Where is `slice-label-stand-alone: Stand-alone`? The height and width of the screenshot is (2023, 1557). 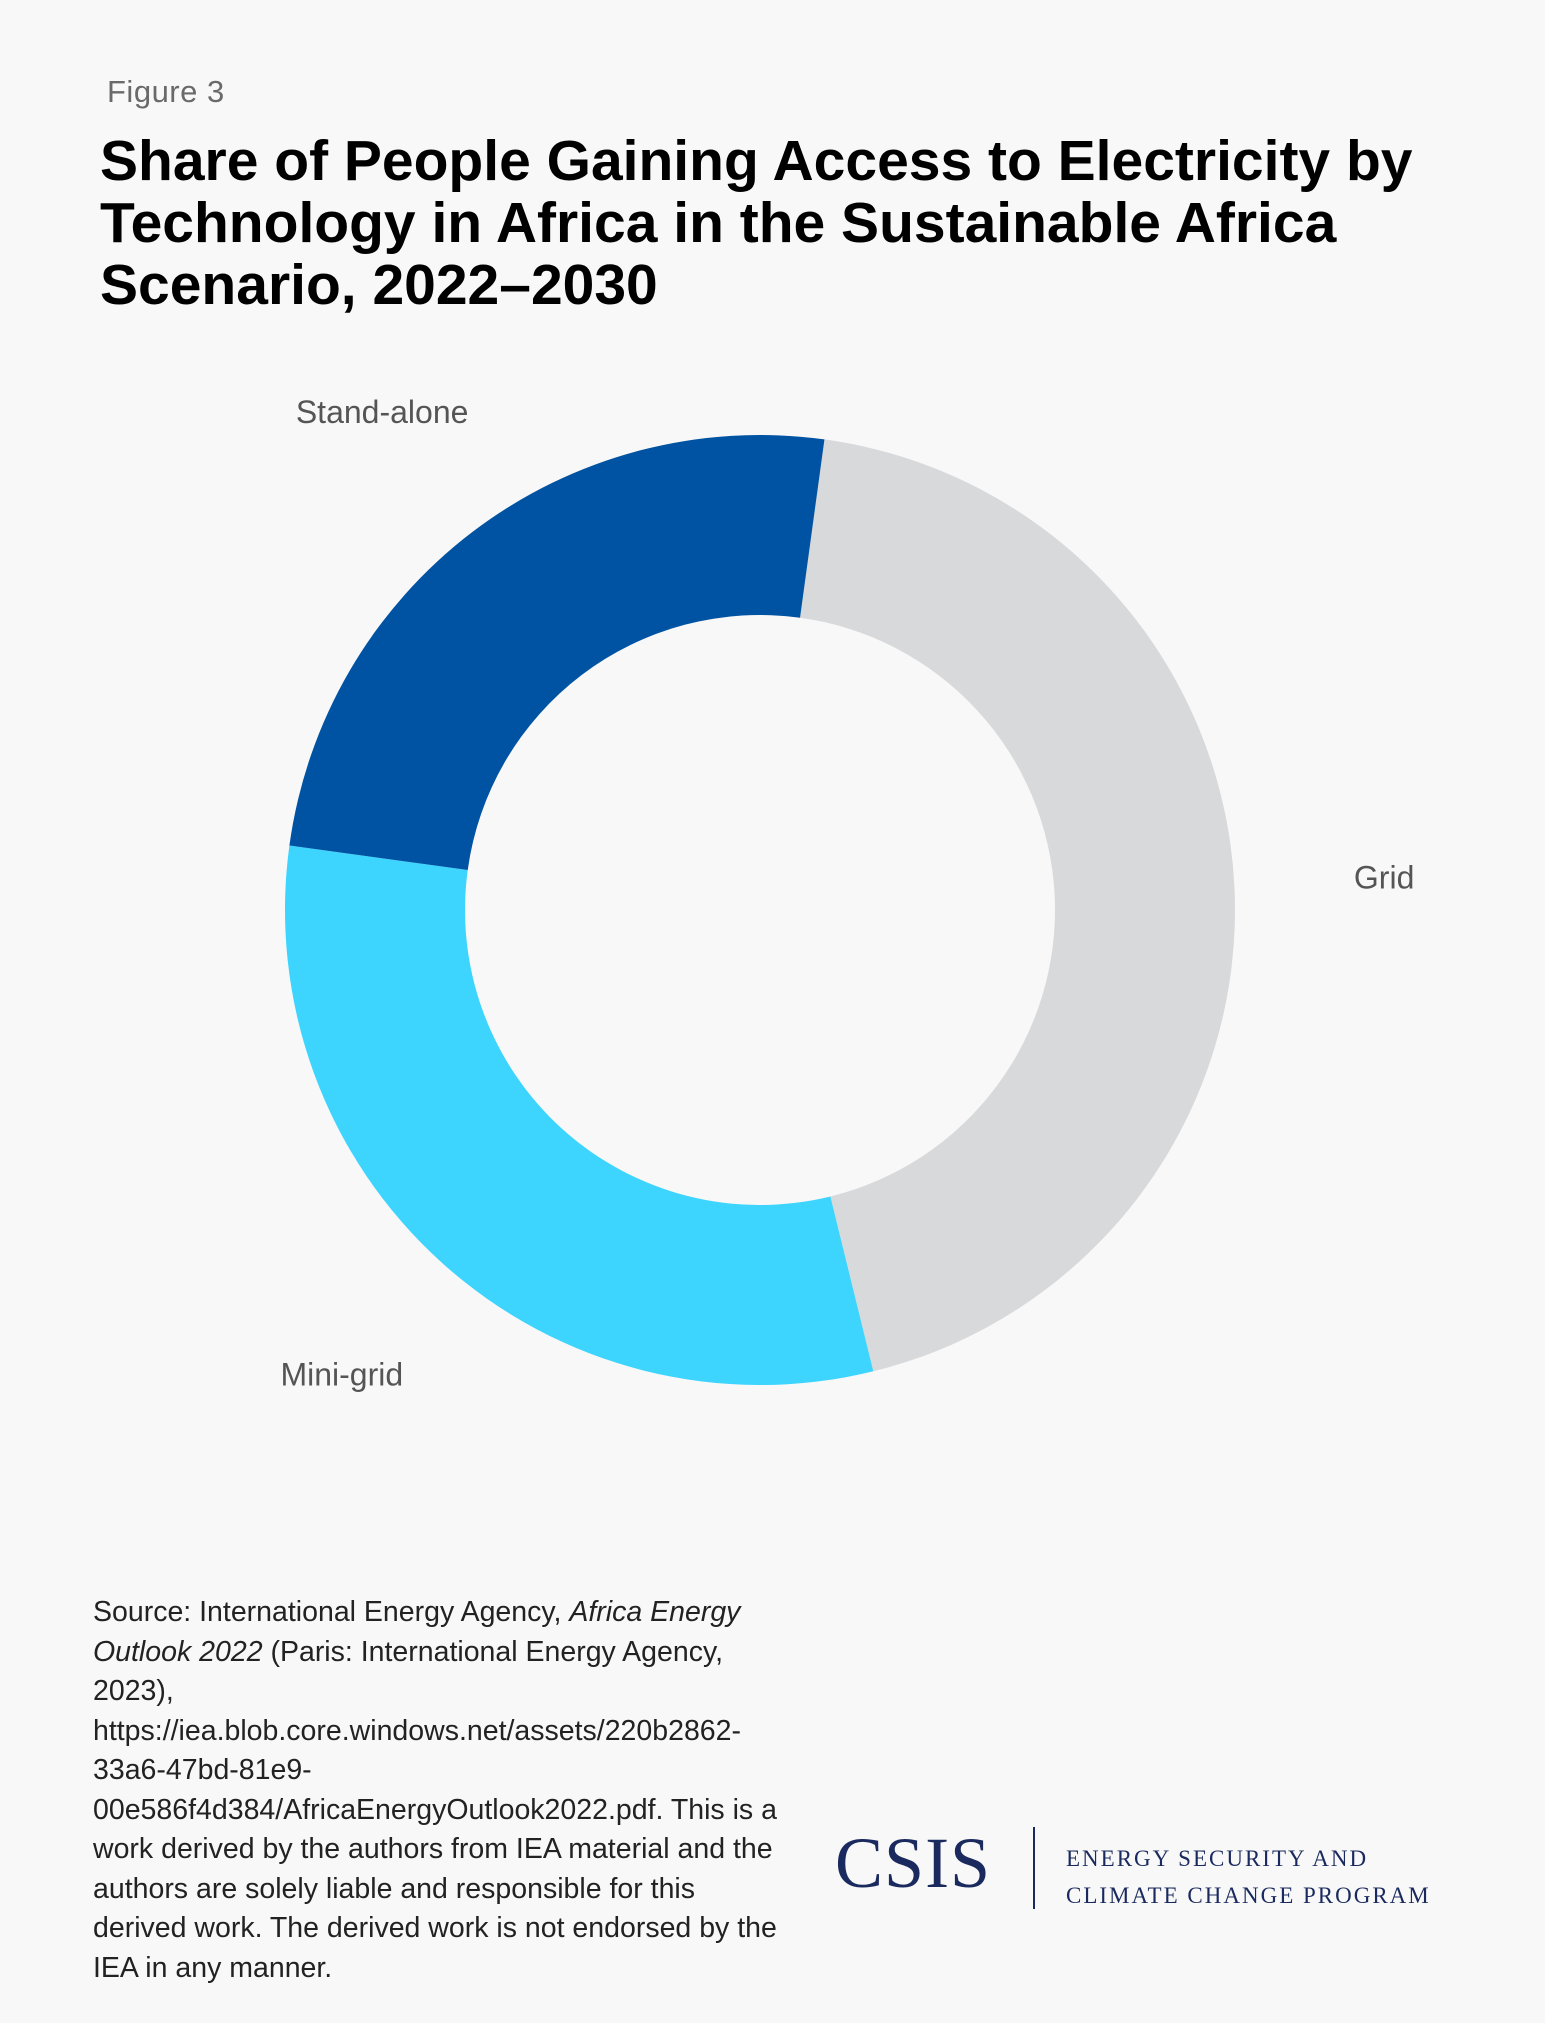
slice-label-stand-alone: Stand-alone is located at coordinates (382, 412).